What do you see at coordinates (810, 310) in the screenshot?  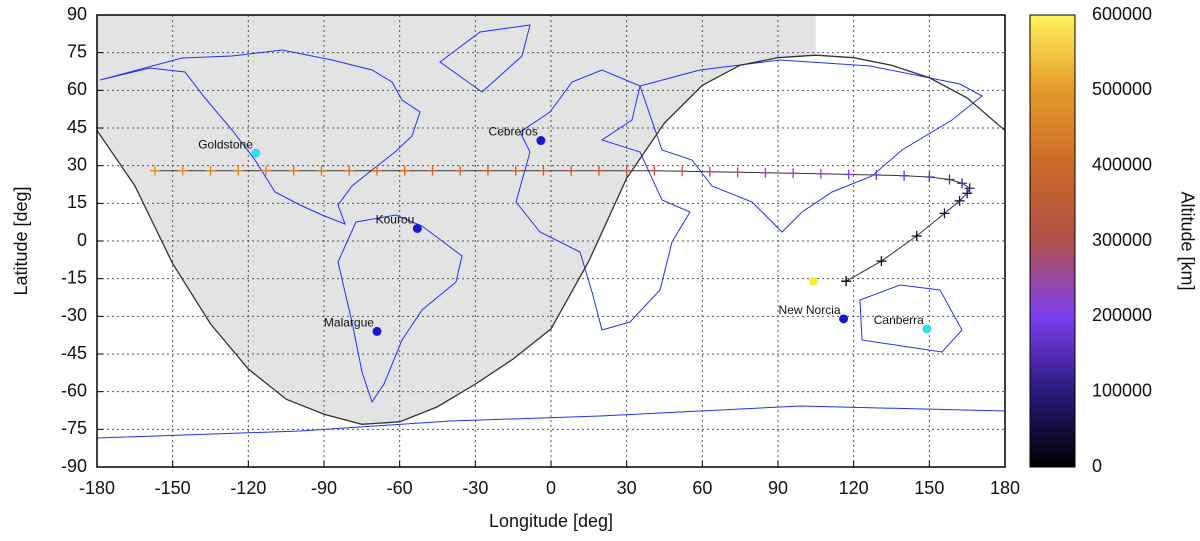 I see `station-label: New Norcia` at bounding box center [810, 310].